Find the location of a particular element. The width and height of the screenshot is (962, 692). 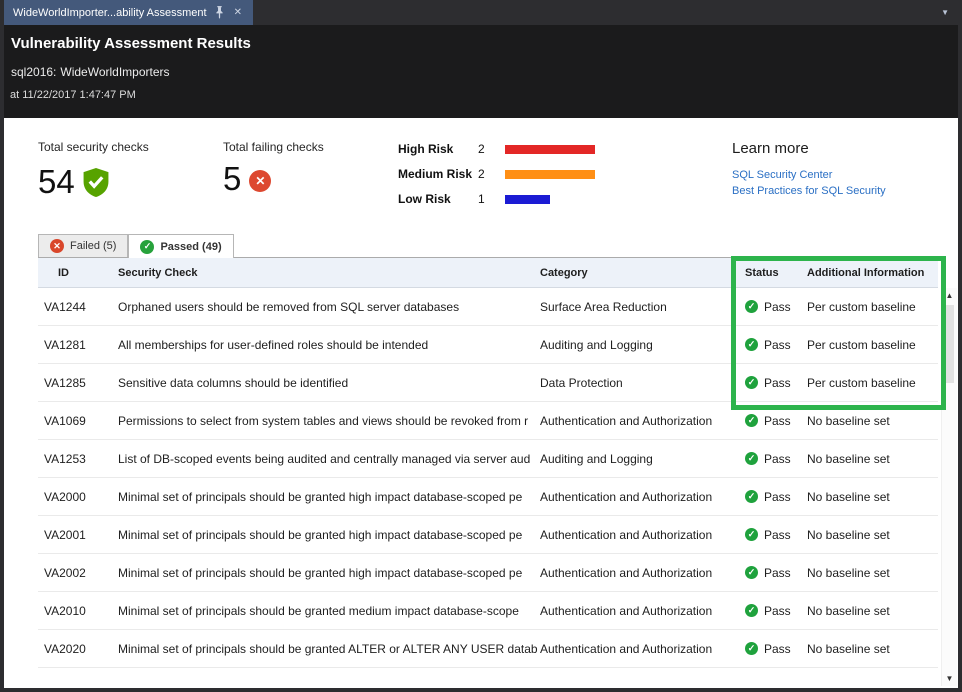

pin-icon is located at coordinates (219, 12).